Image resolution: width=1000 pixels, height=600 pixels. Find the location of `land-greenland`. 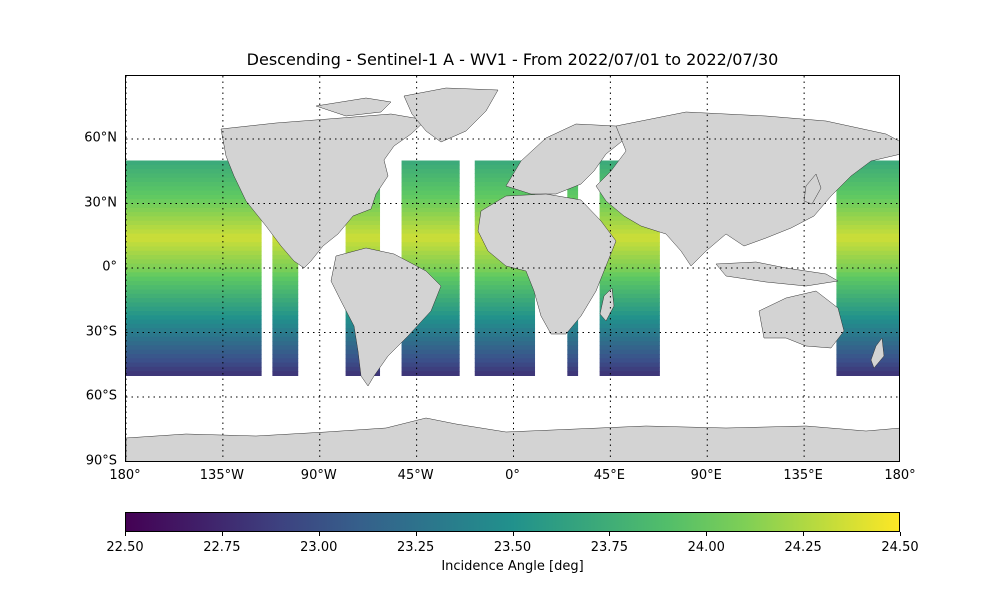

land-greenland is located at coordinates (451, 115).